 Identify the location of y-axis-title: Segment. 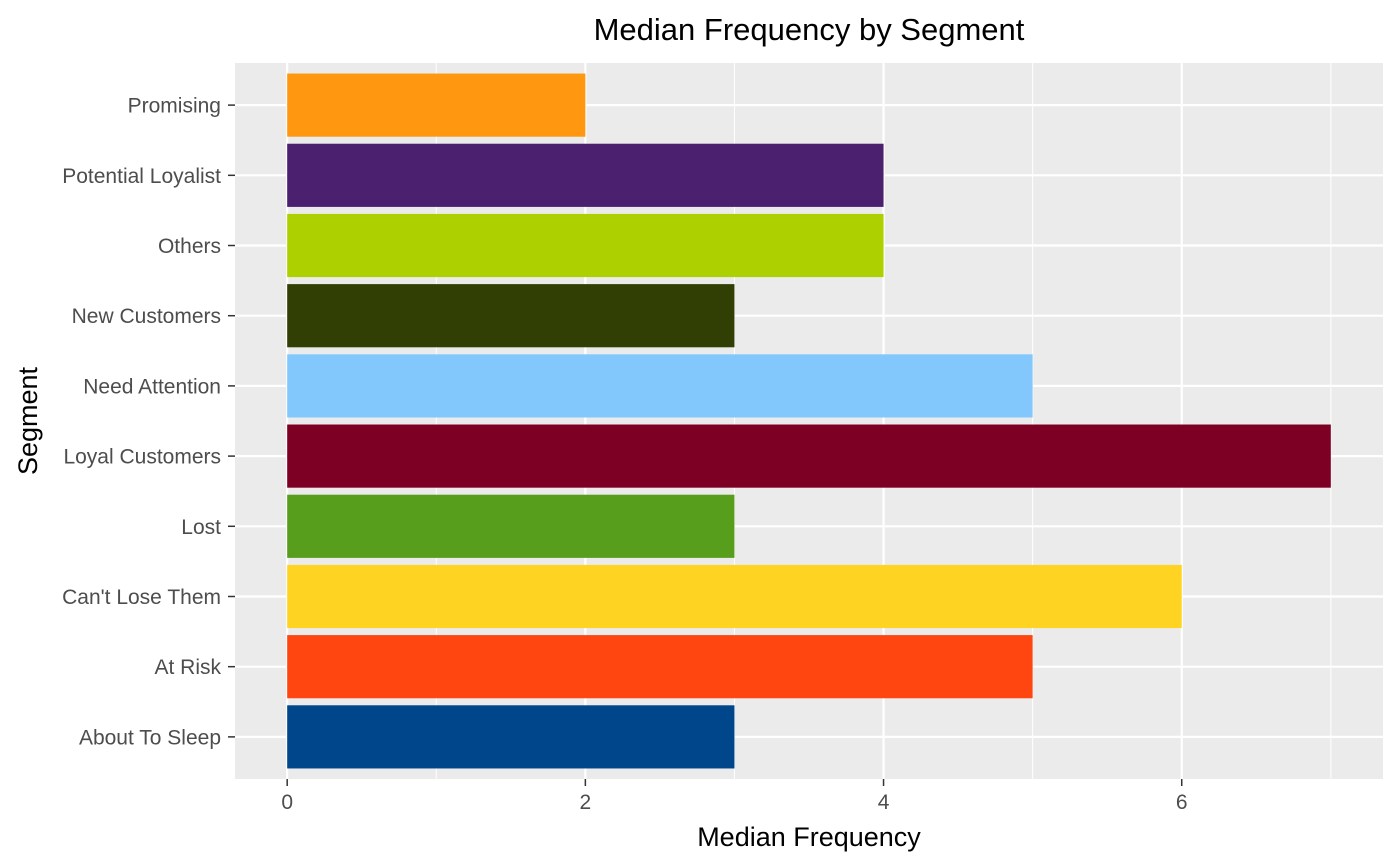
(28, 420).